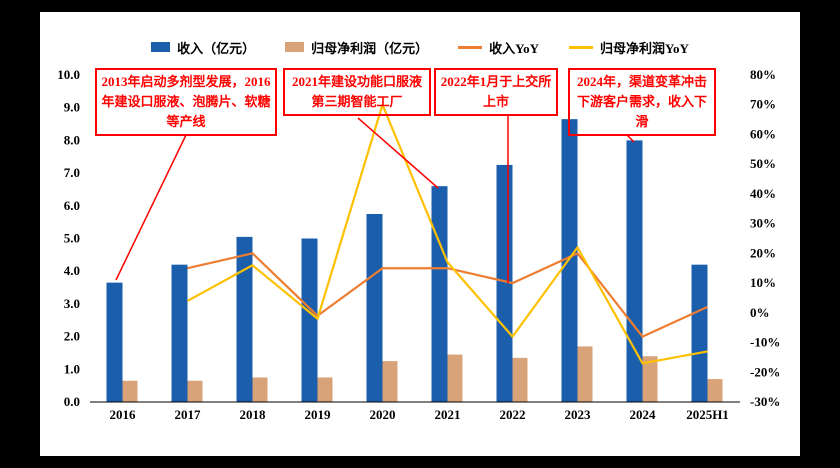 The height and width of the screenshot is (468, 840). I want to click on x-axis-label: 2023, so click(578, 414).